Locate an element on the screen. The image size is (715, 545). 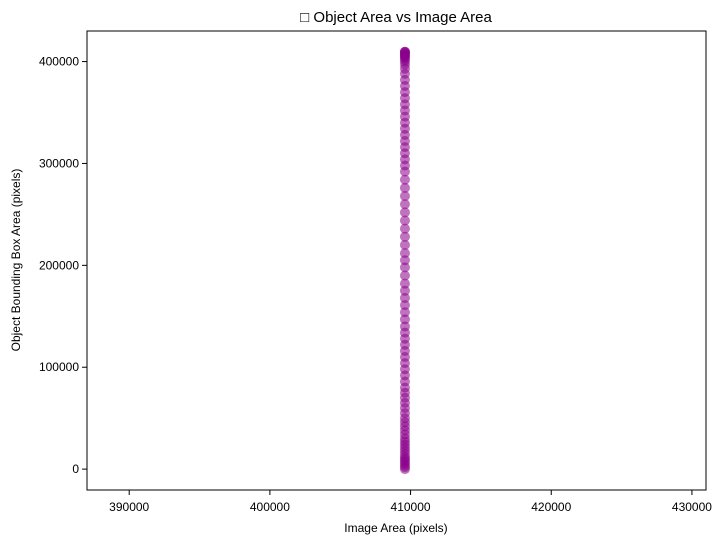
x-tick-label: 390000 is located at coordinates (129, 507).